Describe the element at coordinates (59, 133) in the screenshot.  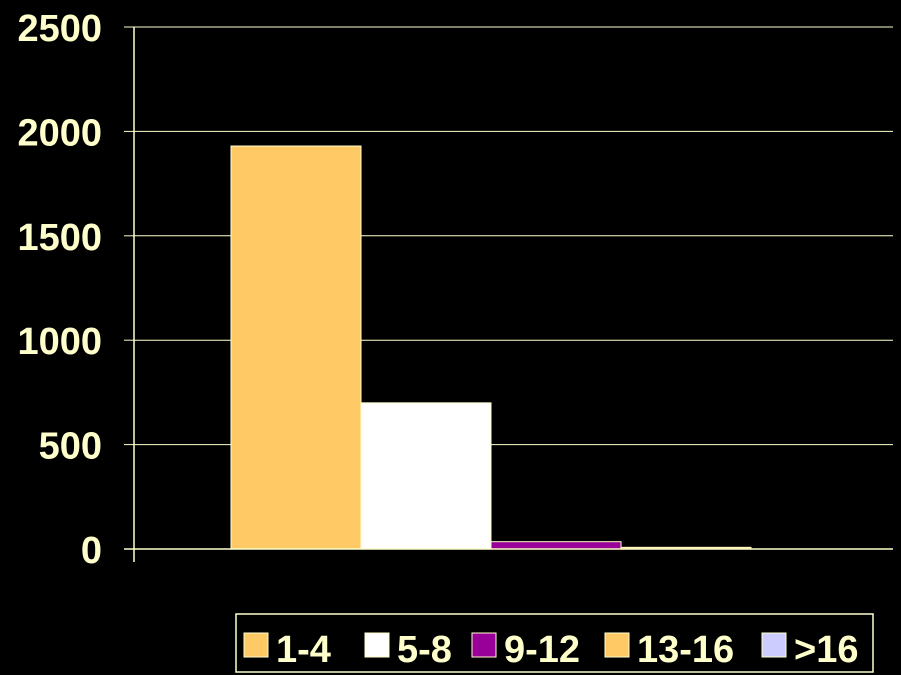
I see `y-tick-label: 2000` at that location.